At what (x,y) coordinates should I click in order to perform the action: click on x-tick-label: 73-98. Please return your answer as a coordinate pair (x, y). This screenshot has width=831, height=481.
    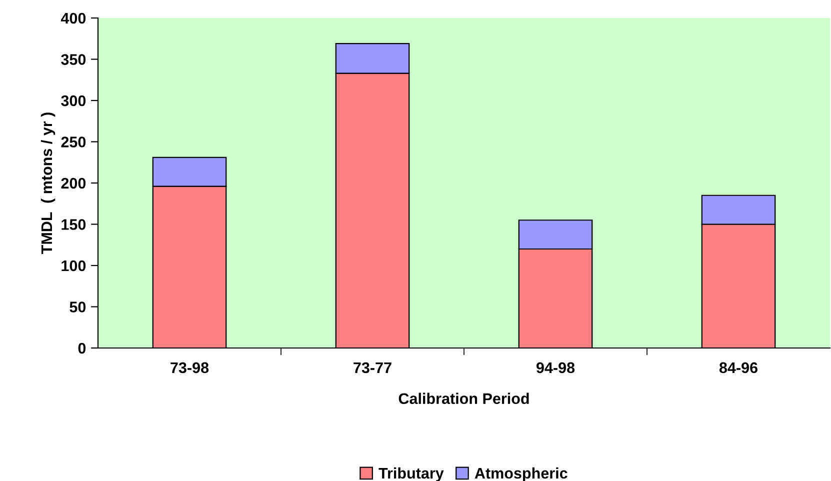
    Looking at the image, I should click on (189, 368).